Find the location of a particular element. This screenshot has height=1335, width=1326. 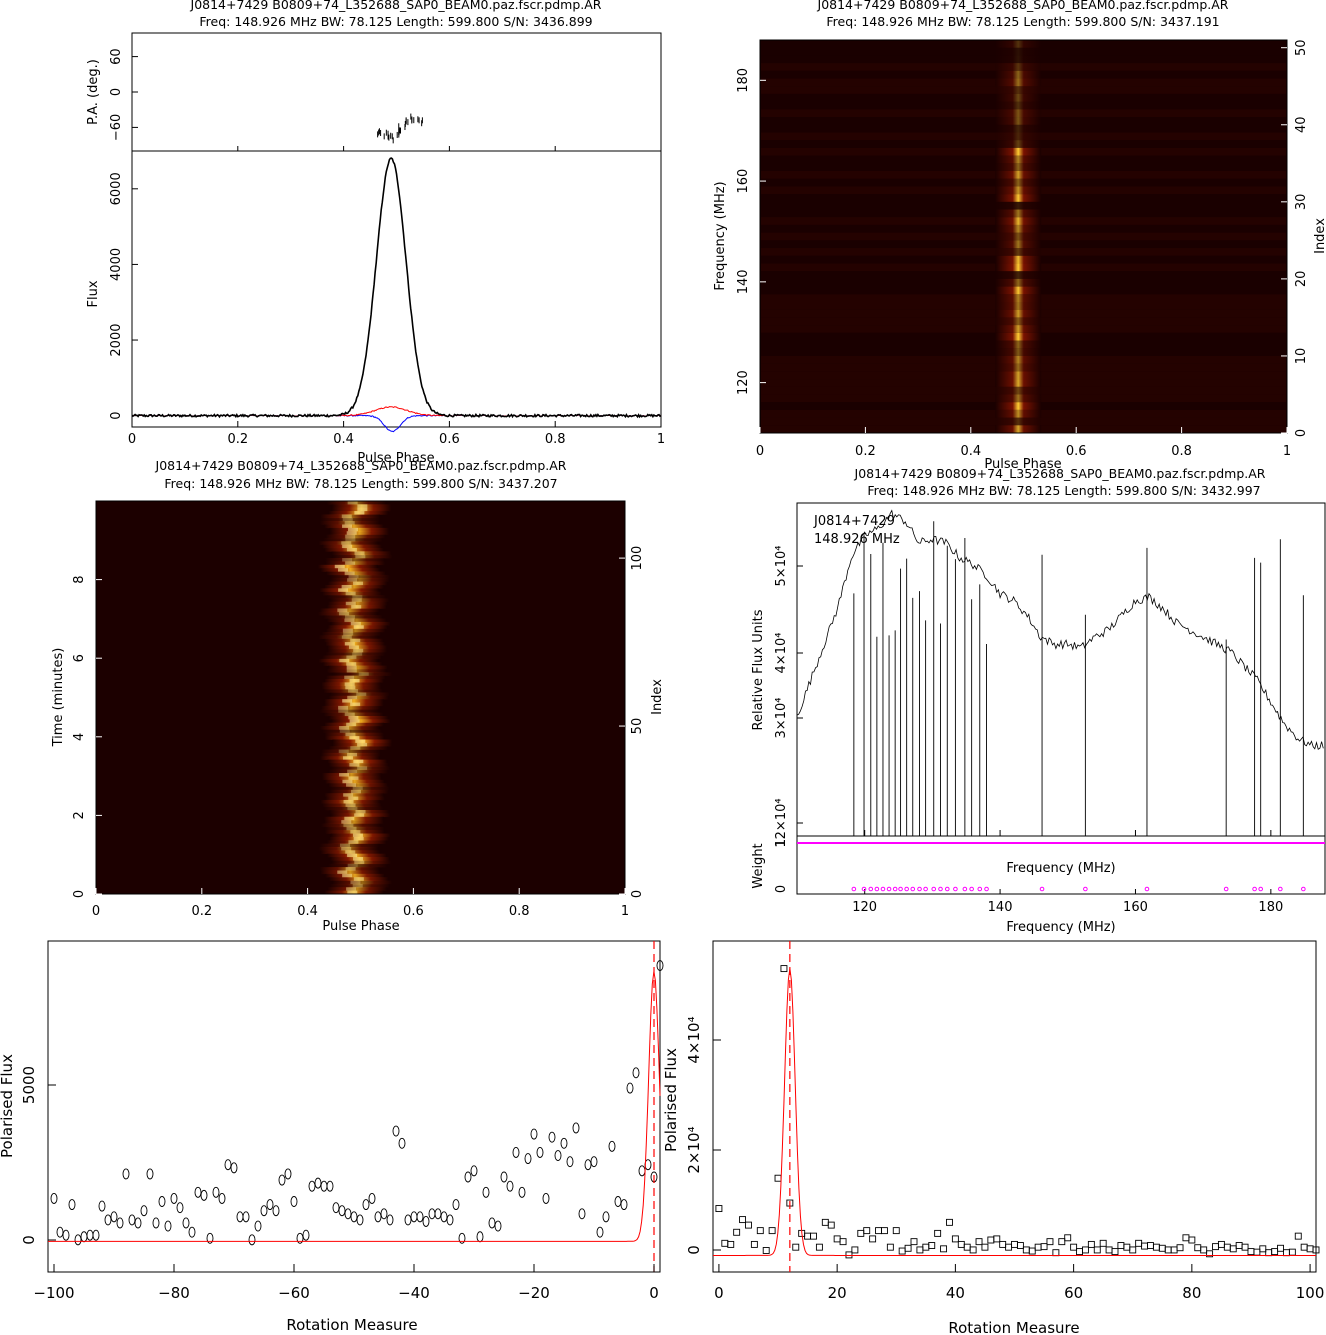

total-intensity-line is located at coordinates (396, 288).